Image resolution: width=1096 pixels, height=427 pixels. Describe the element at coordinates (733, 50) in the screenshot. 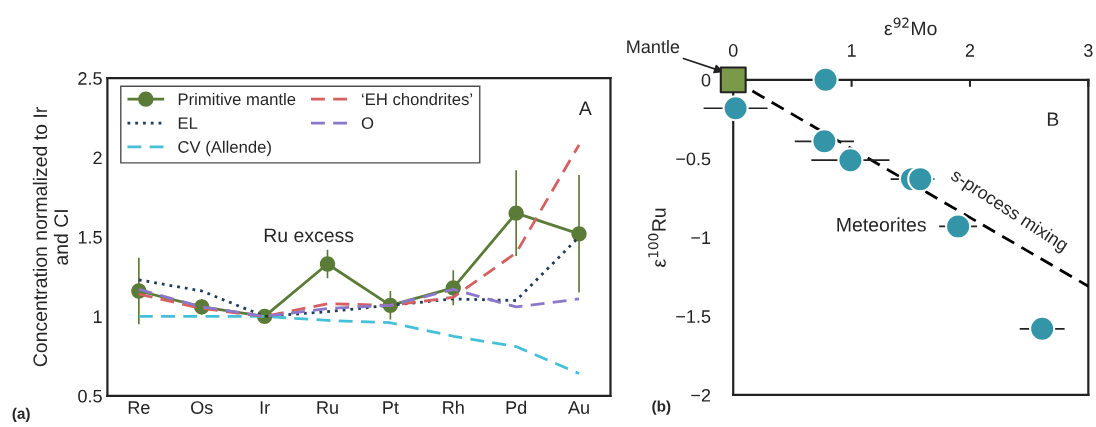

I see `x-tick-label: 0` at that location.